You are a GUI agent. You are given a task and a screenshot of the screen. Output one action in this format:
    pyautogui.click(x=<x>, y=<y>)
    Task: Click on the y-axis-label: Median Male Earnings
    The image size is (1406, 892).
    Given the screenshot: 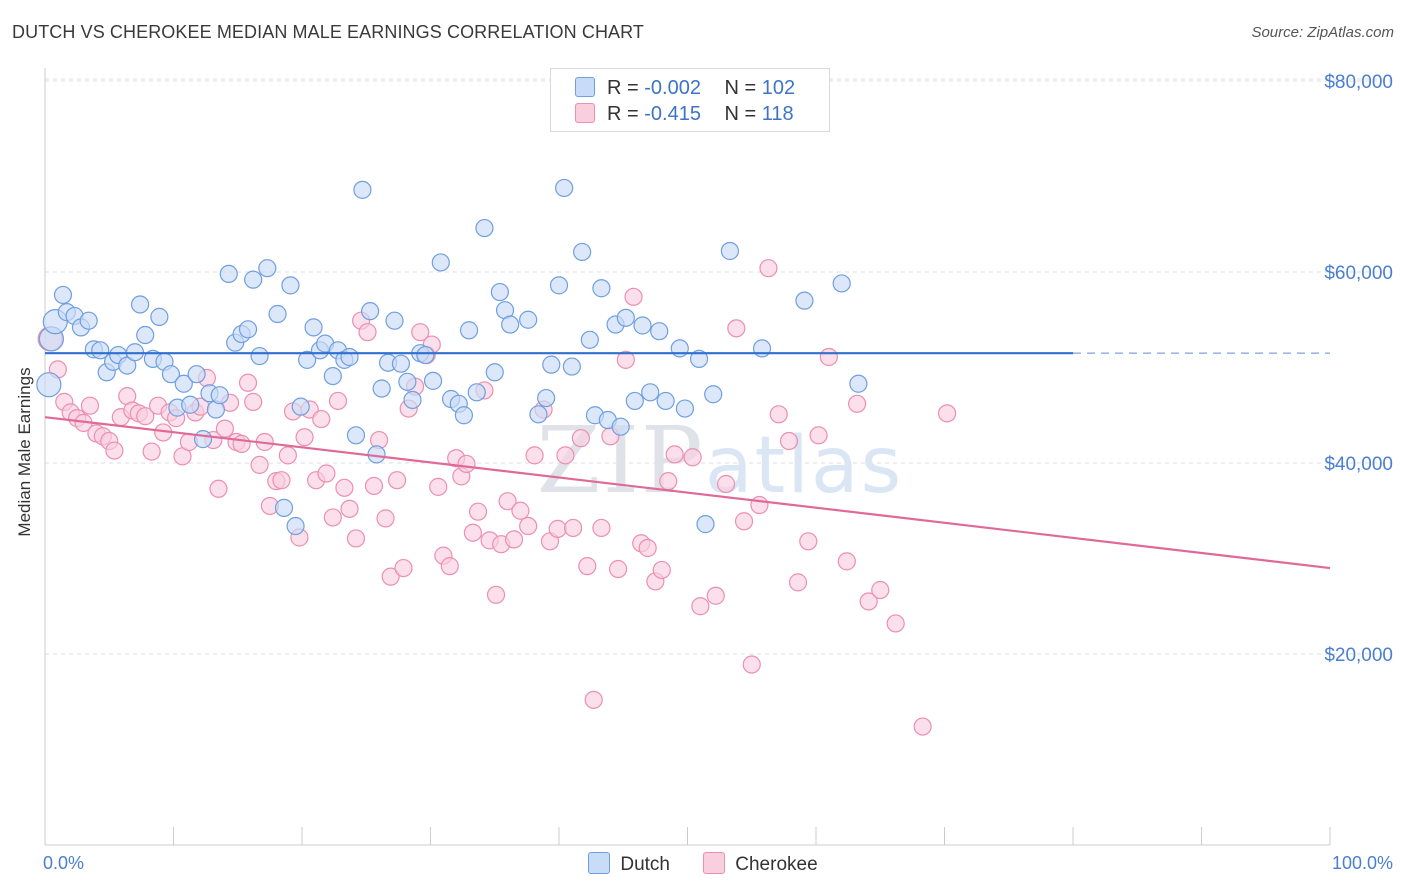 What is the action you would take?
    pyautogui.click(x=24, y=451)
    